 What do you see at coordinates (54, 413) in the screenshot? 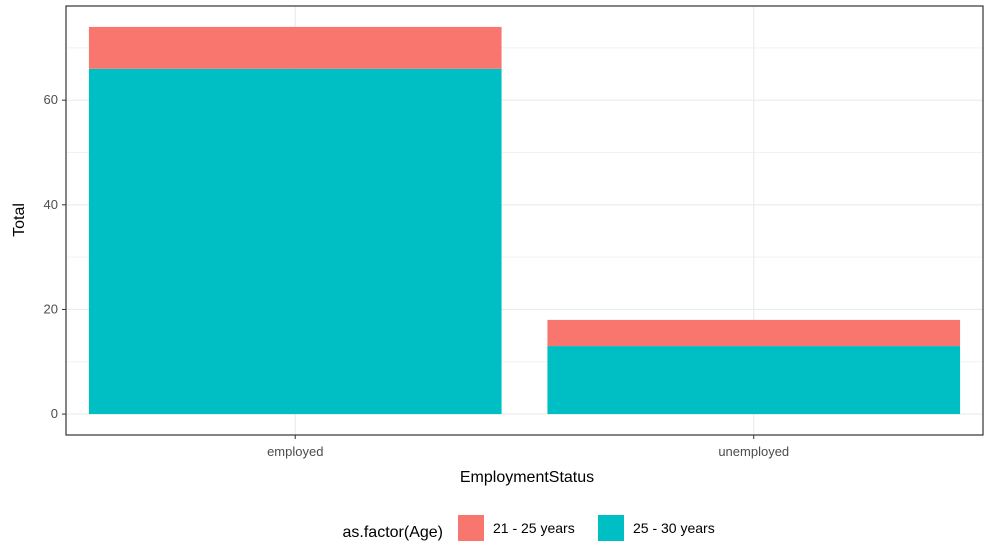
I see `y-tick-label: 0` at bounding box center [54, 413].